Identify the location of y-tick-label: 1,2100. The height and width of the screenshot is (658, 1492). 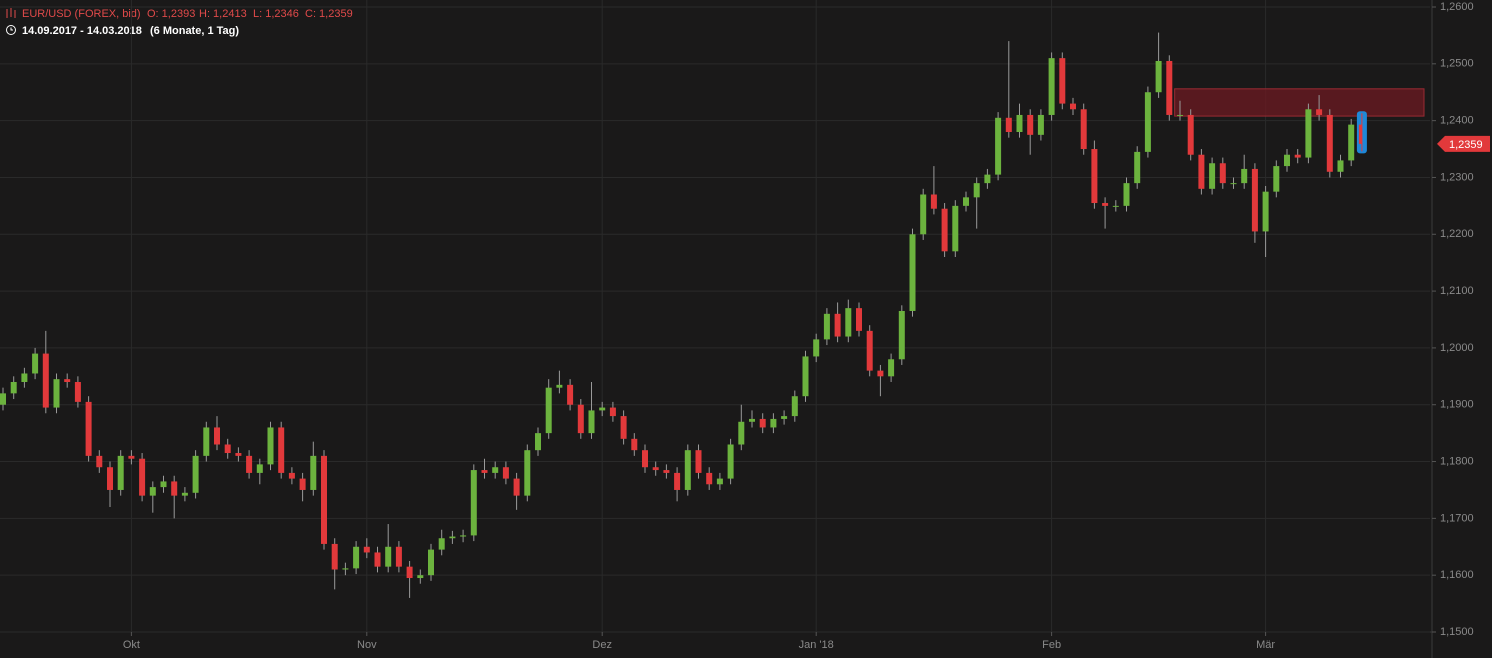
(1457, 291).